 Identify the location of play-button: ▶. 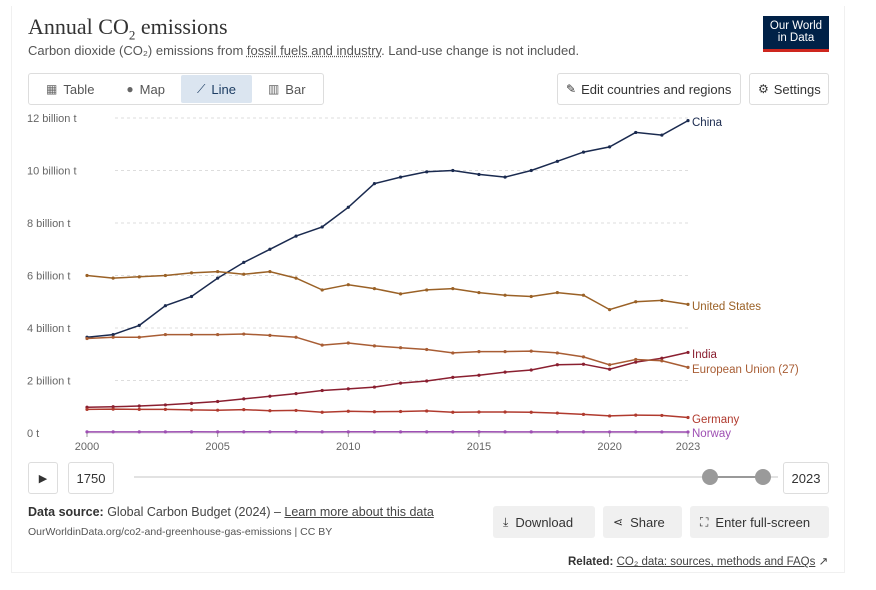
(43, 478).